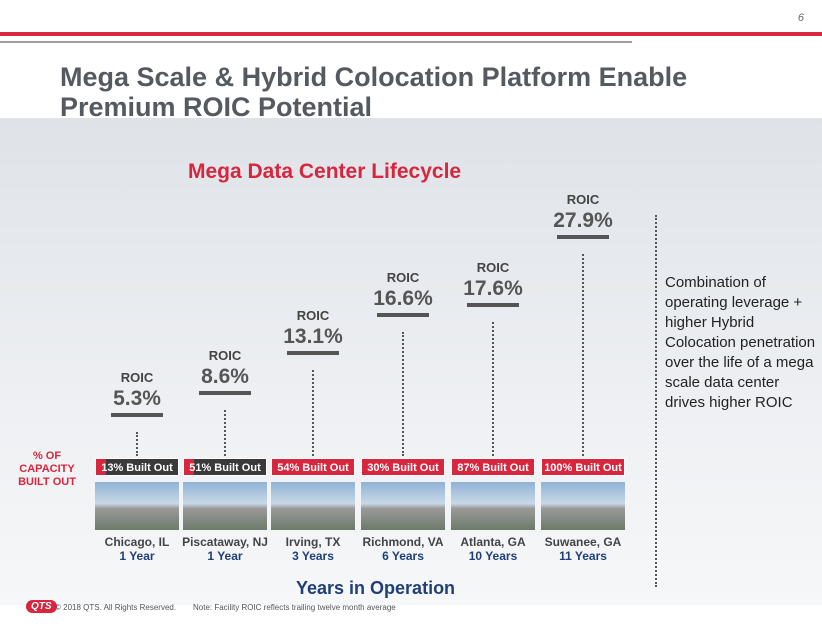  I want to click on row-label: % OF CAPACITY BUILT OUT, so click(47, 469).